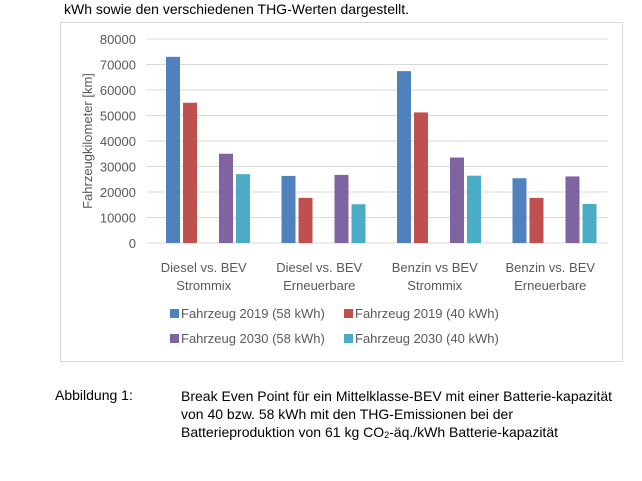  What do you see at coordinates (473, 432) in the screenshot?
I see `caption-text-end: -äq./kWh Batterie-kapazität` at bounding box center [473, 432].